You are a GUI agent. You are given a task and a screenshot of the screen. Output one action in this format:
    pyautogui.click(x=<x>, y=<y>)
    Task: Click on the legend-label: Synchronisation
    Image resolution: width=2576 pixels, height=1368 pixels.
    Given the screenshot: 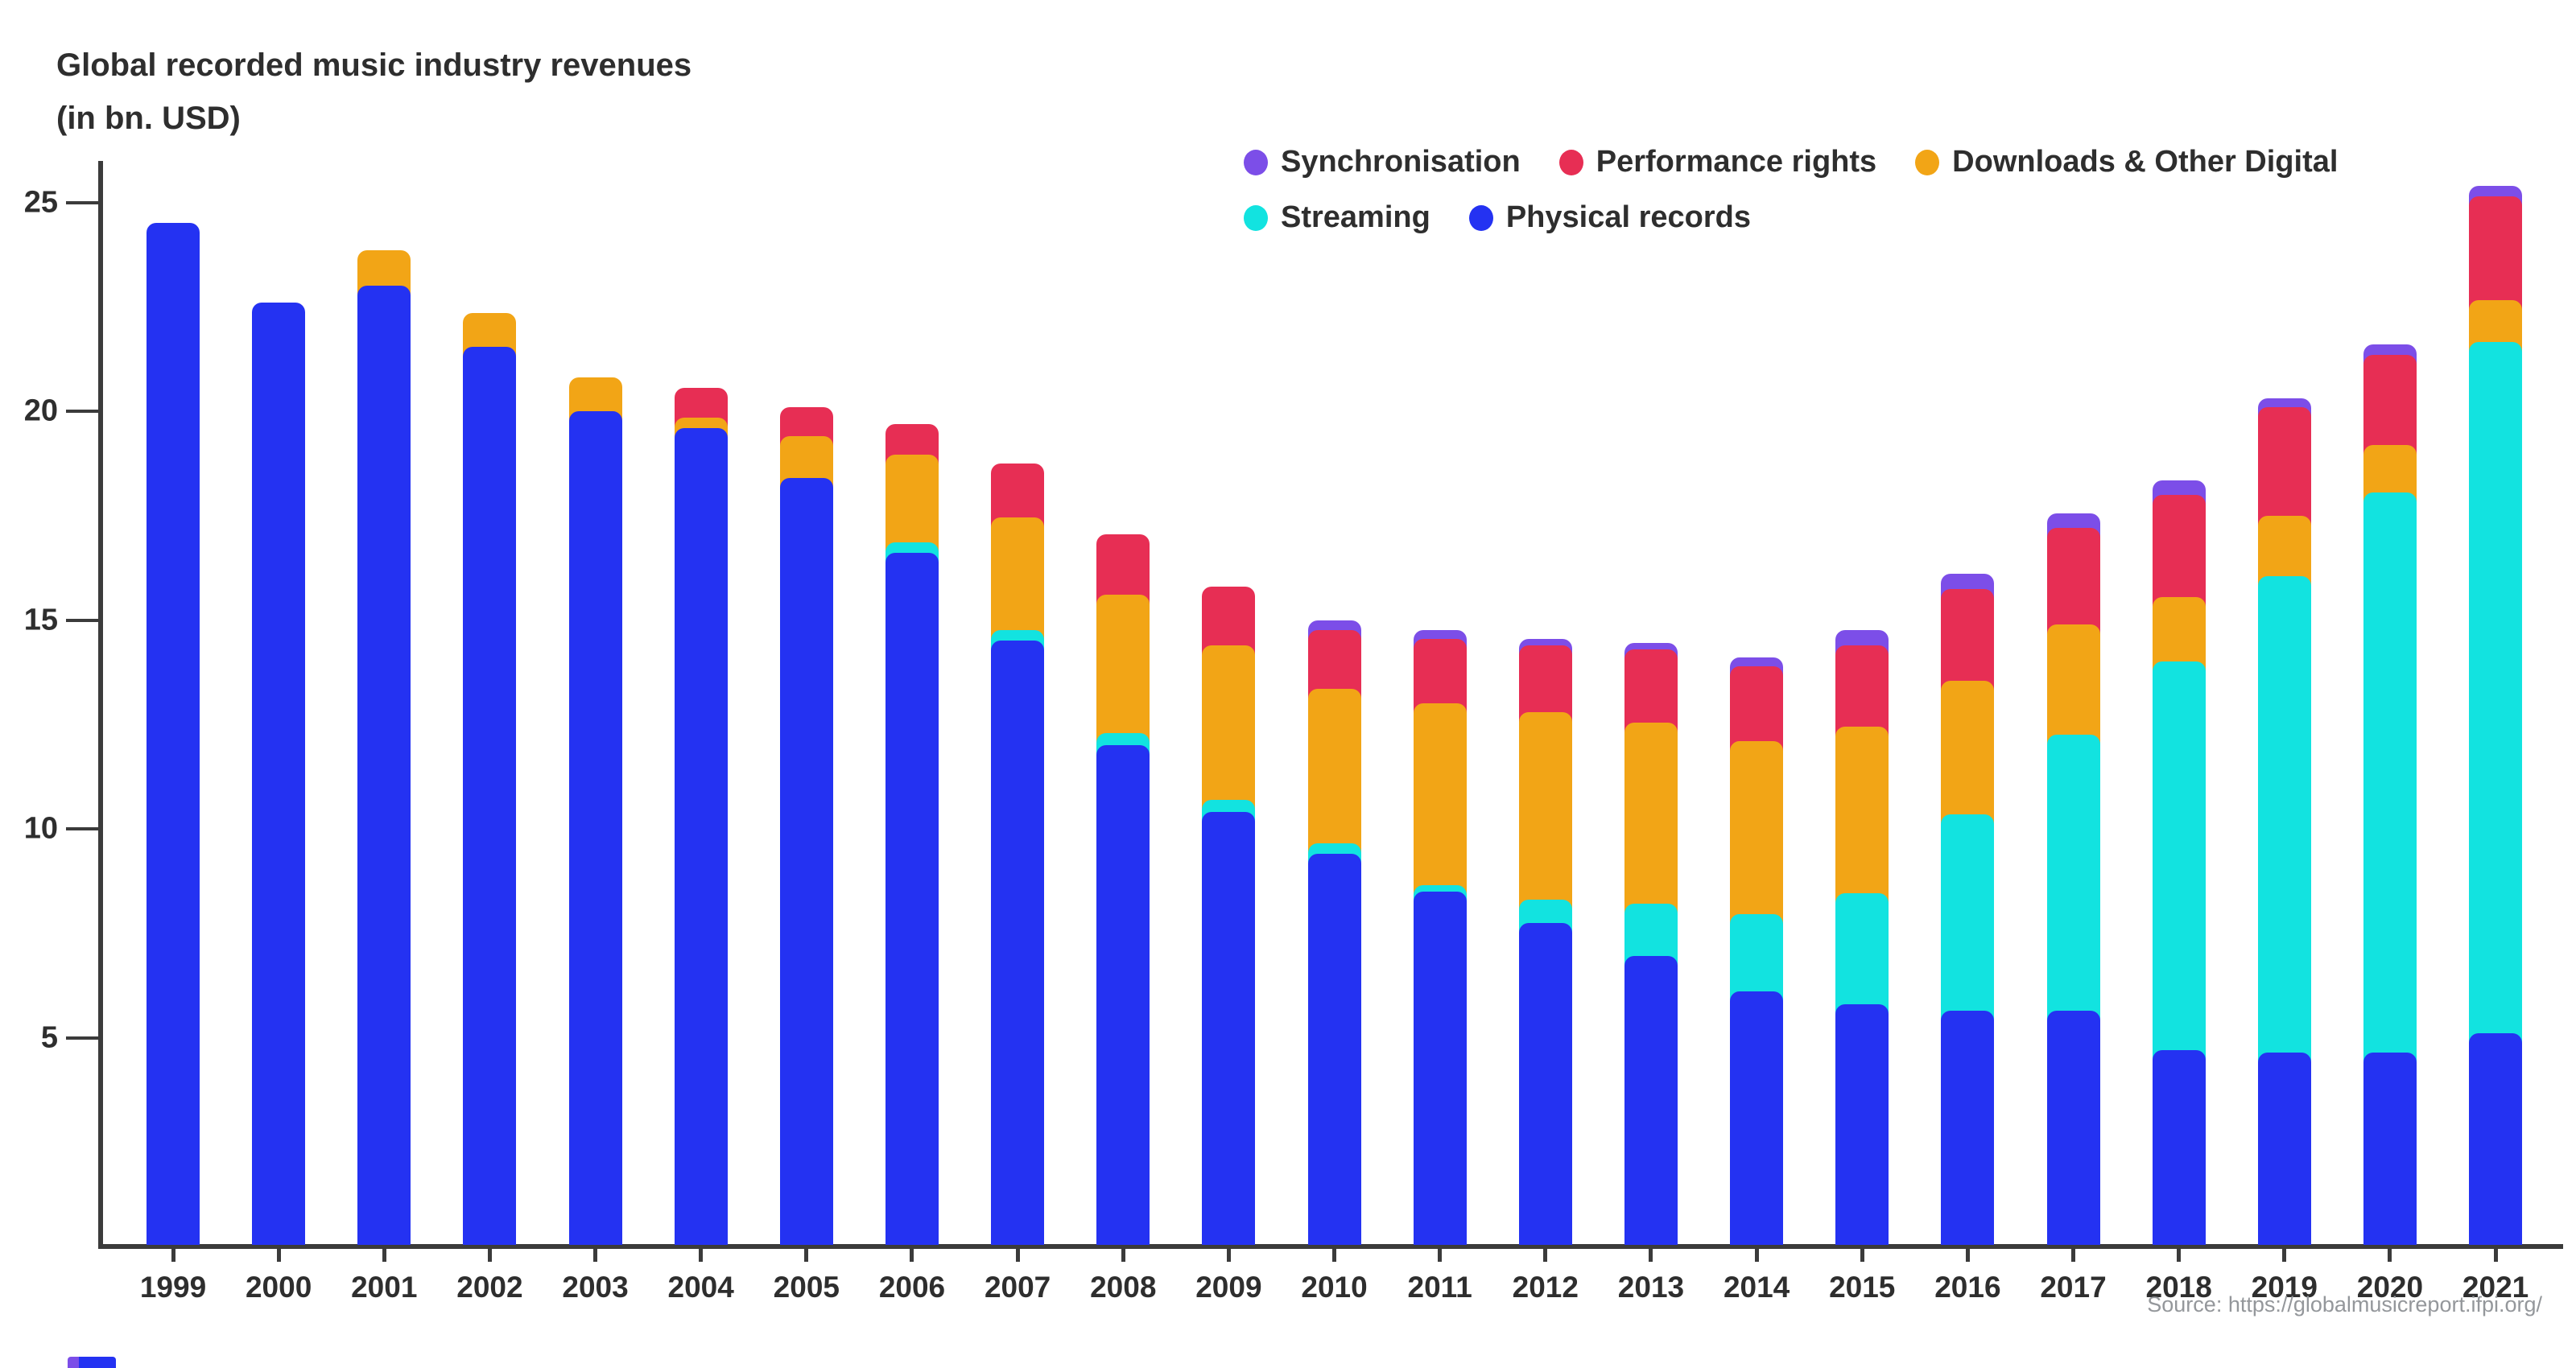 What is the action you would take?
    pyautogui.click(x=1401, y=162)
    